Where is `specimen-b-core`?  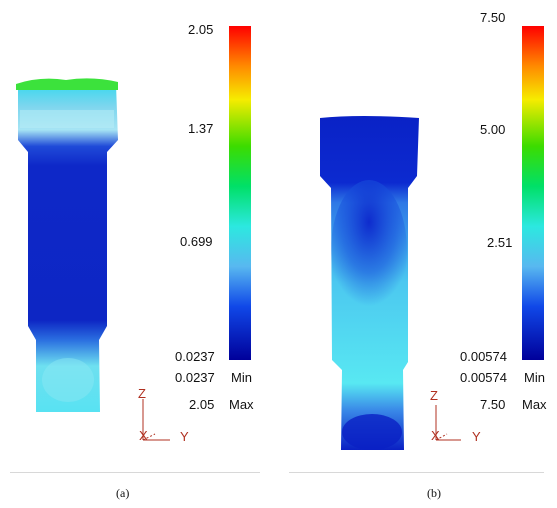 specimen-b-core is located at coordinates (369, 250).